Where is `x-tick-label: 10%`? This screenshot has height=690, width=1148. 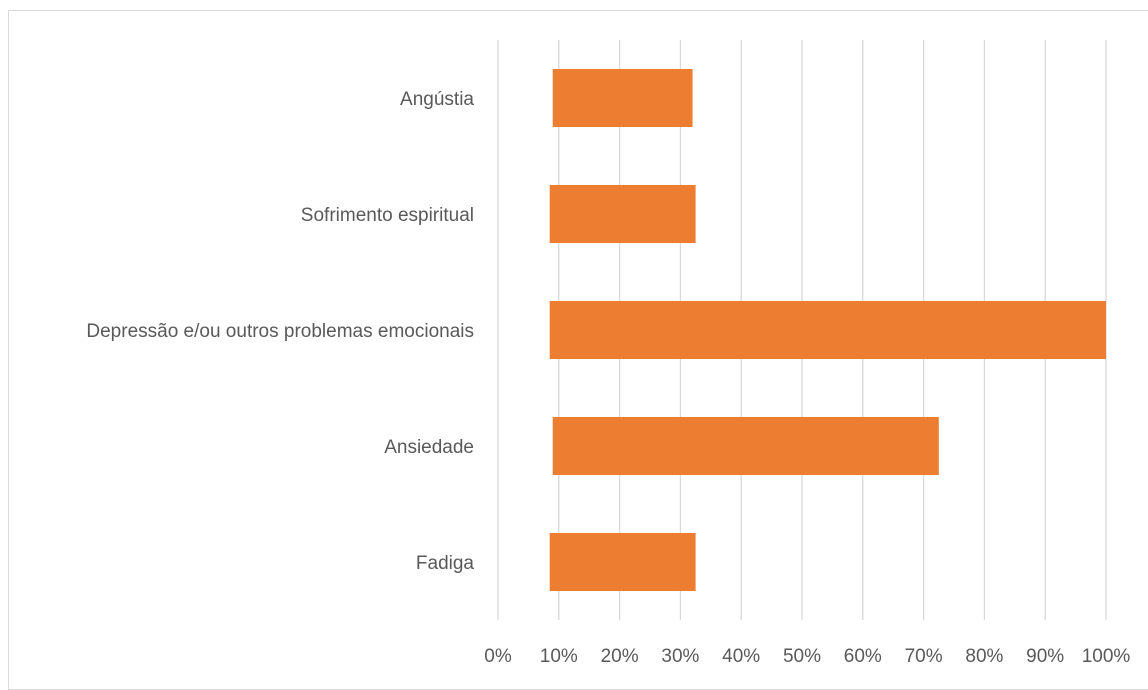
x-tick-label: 10% is located at coordinates (559, 656).